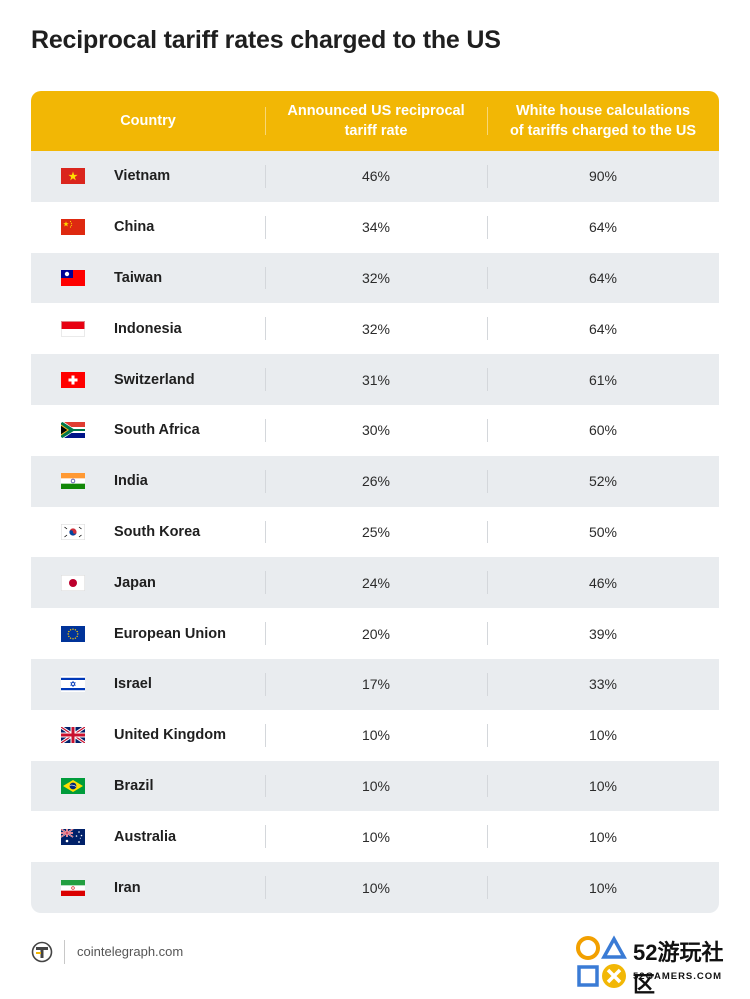  I want to click on country-cell: Taiwan, so click(148, 278).